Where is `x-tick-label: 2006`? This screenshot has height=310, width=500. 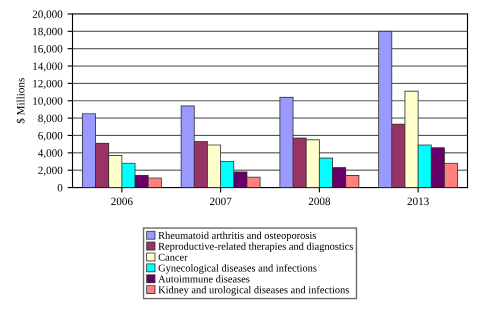
x-tick-label: 2006 is located at coordinates (122, 202).